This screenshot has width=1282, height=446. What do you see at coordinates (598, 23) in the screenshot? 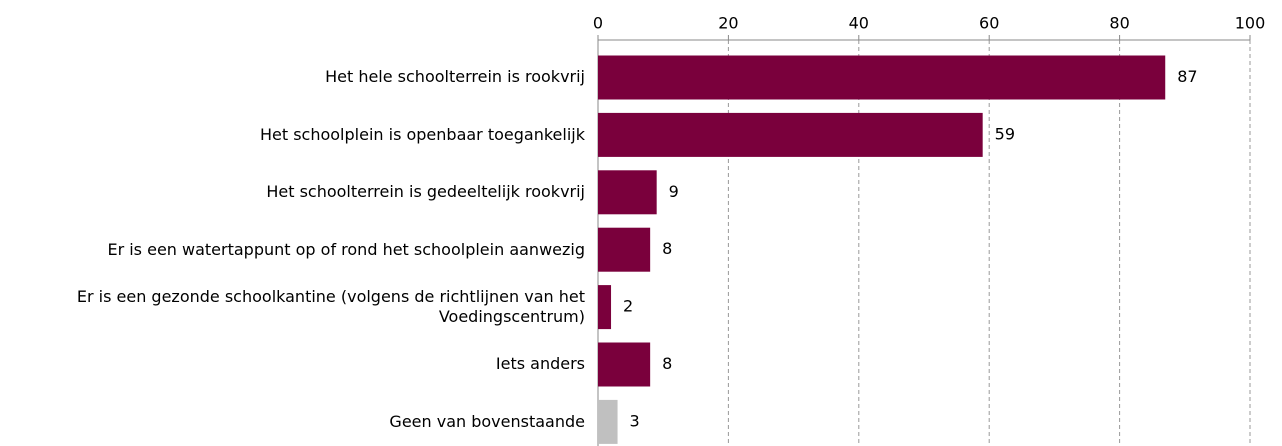
I see `x-tick-label: 0` at bounding box center [598, 23].